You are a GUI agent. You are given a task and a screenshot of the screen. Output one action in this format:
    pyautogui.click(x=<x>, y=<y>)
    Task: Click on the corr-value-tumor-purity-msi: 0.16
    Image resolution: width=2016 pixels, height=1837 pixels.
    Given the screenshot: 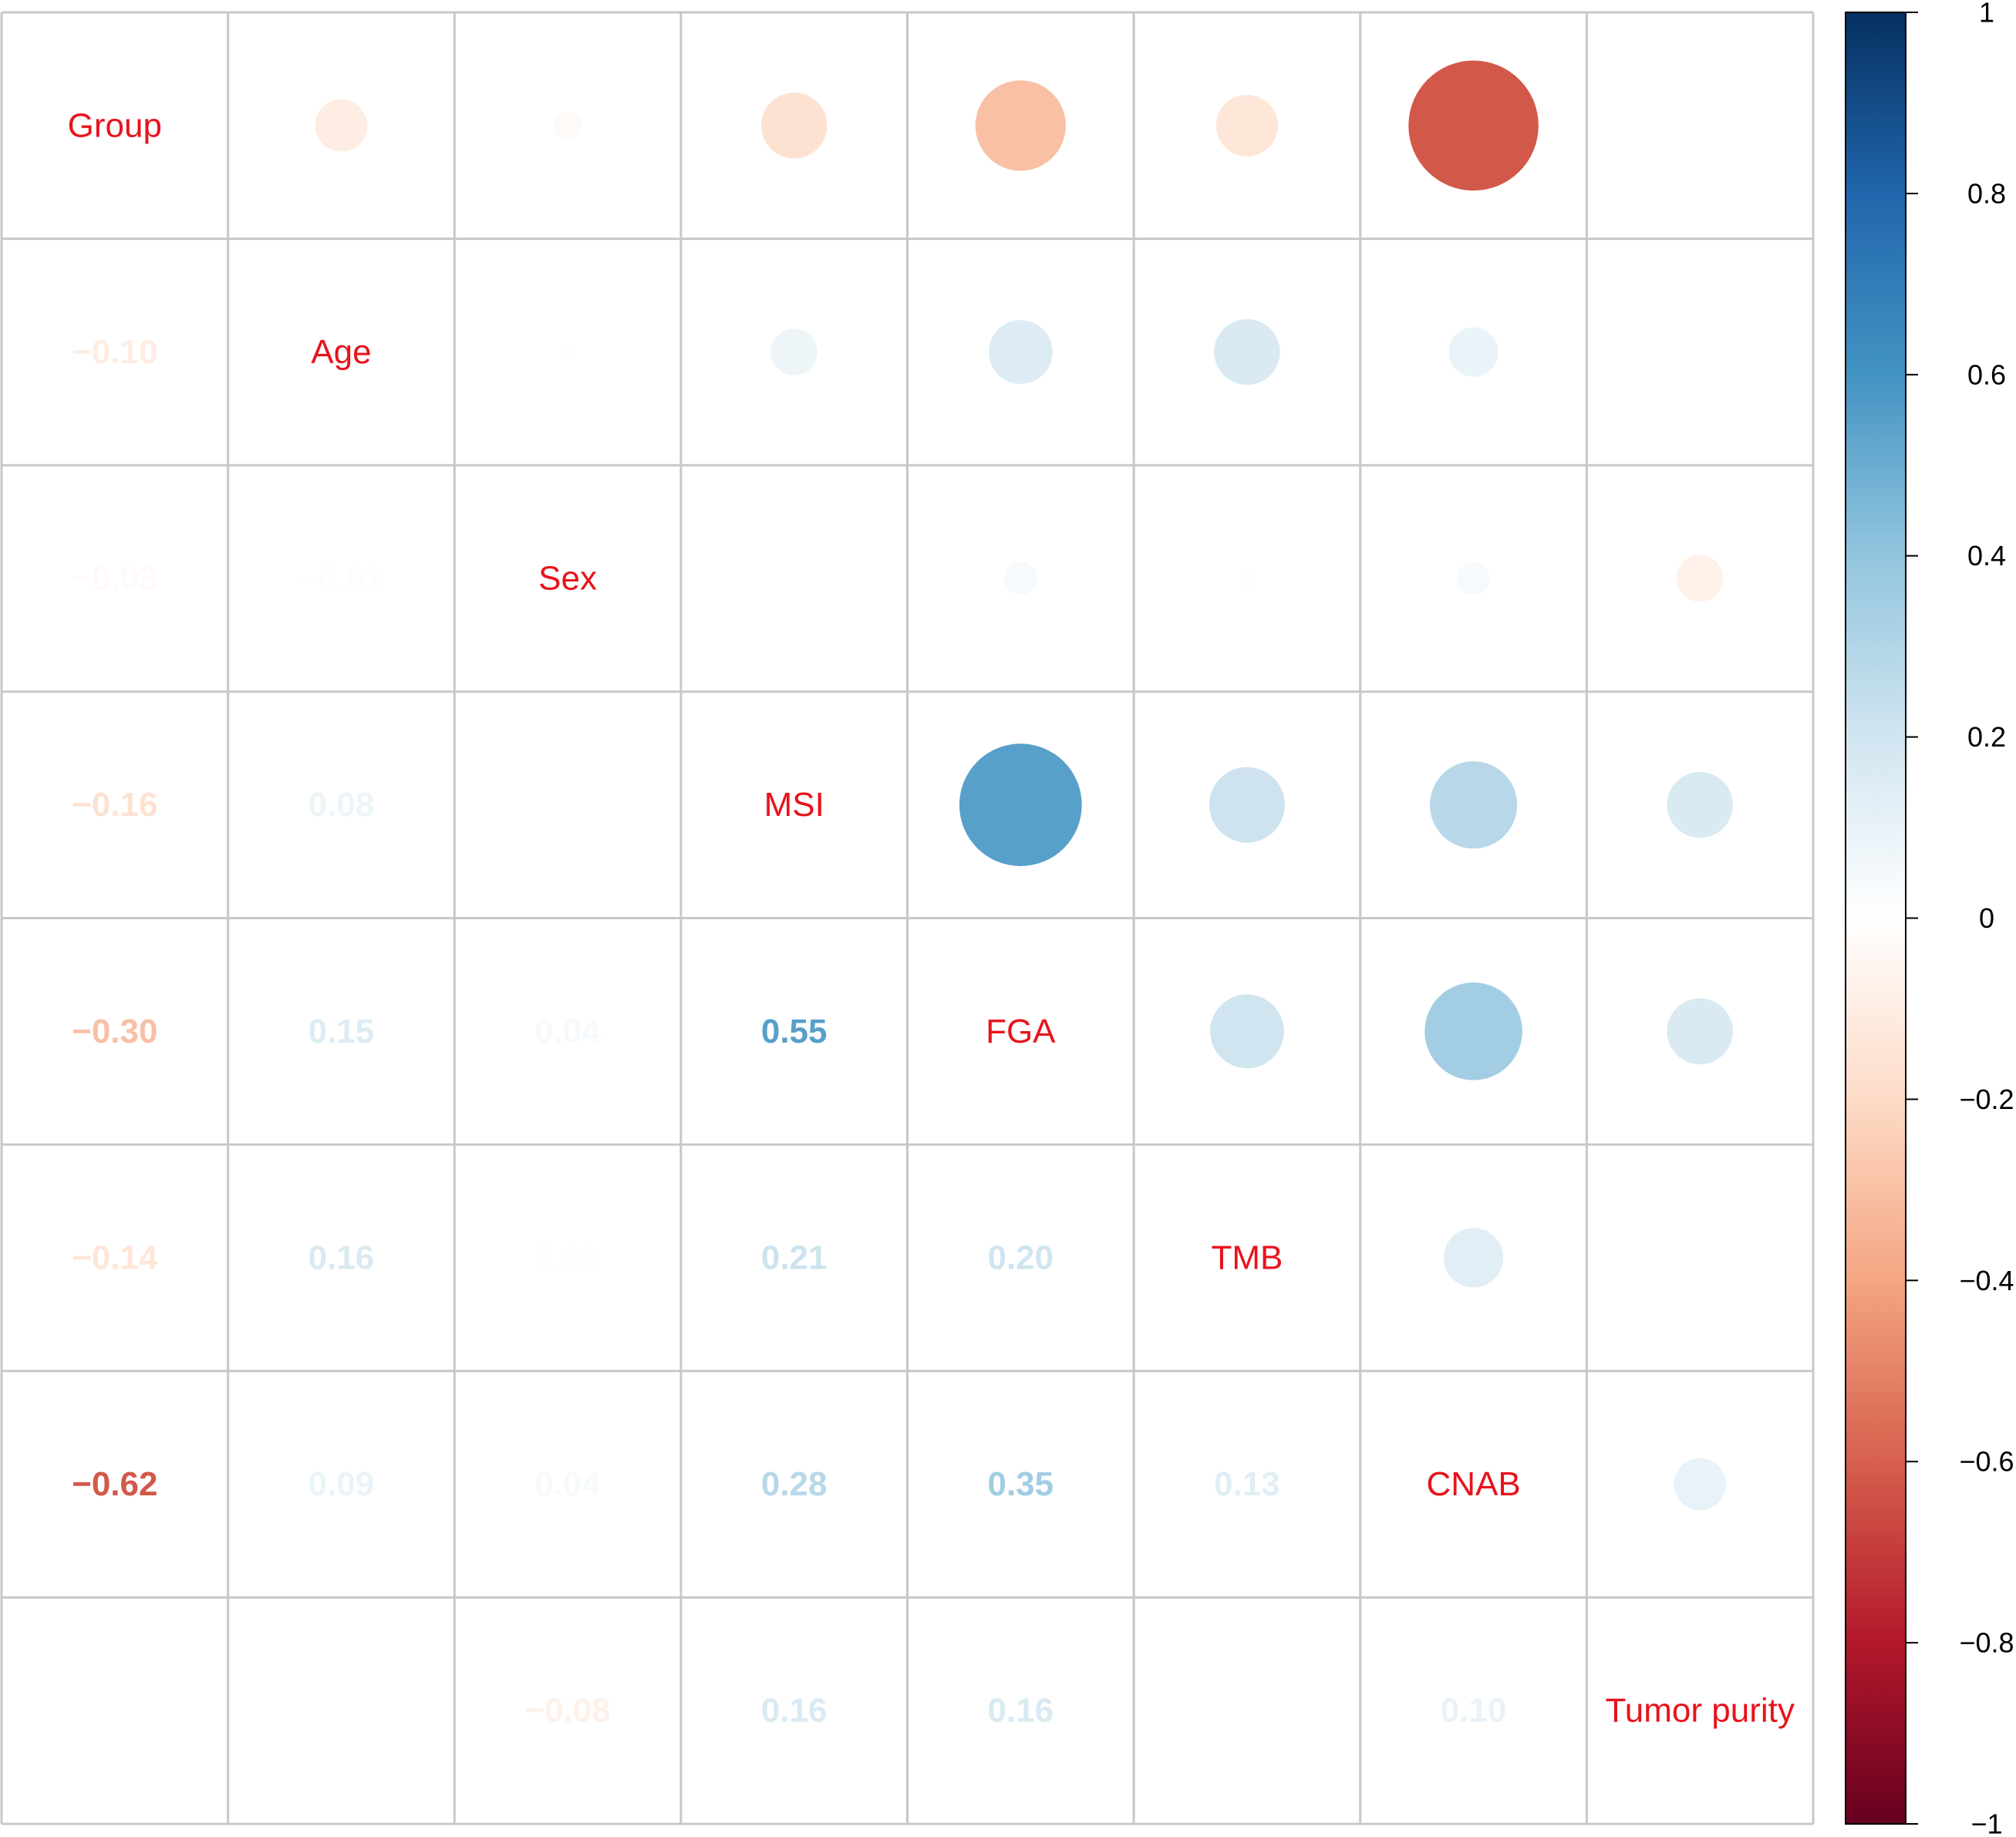 What is the action you would take?
    pyautogui.click(x=794, y=1711)
    